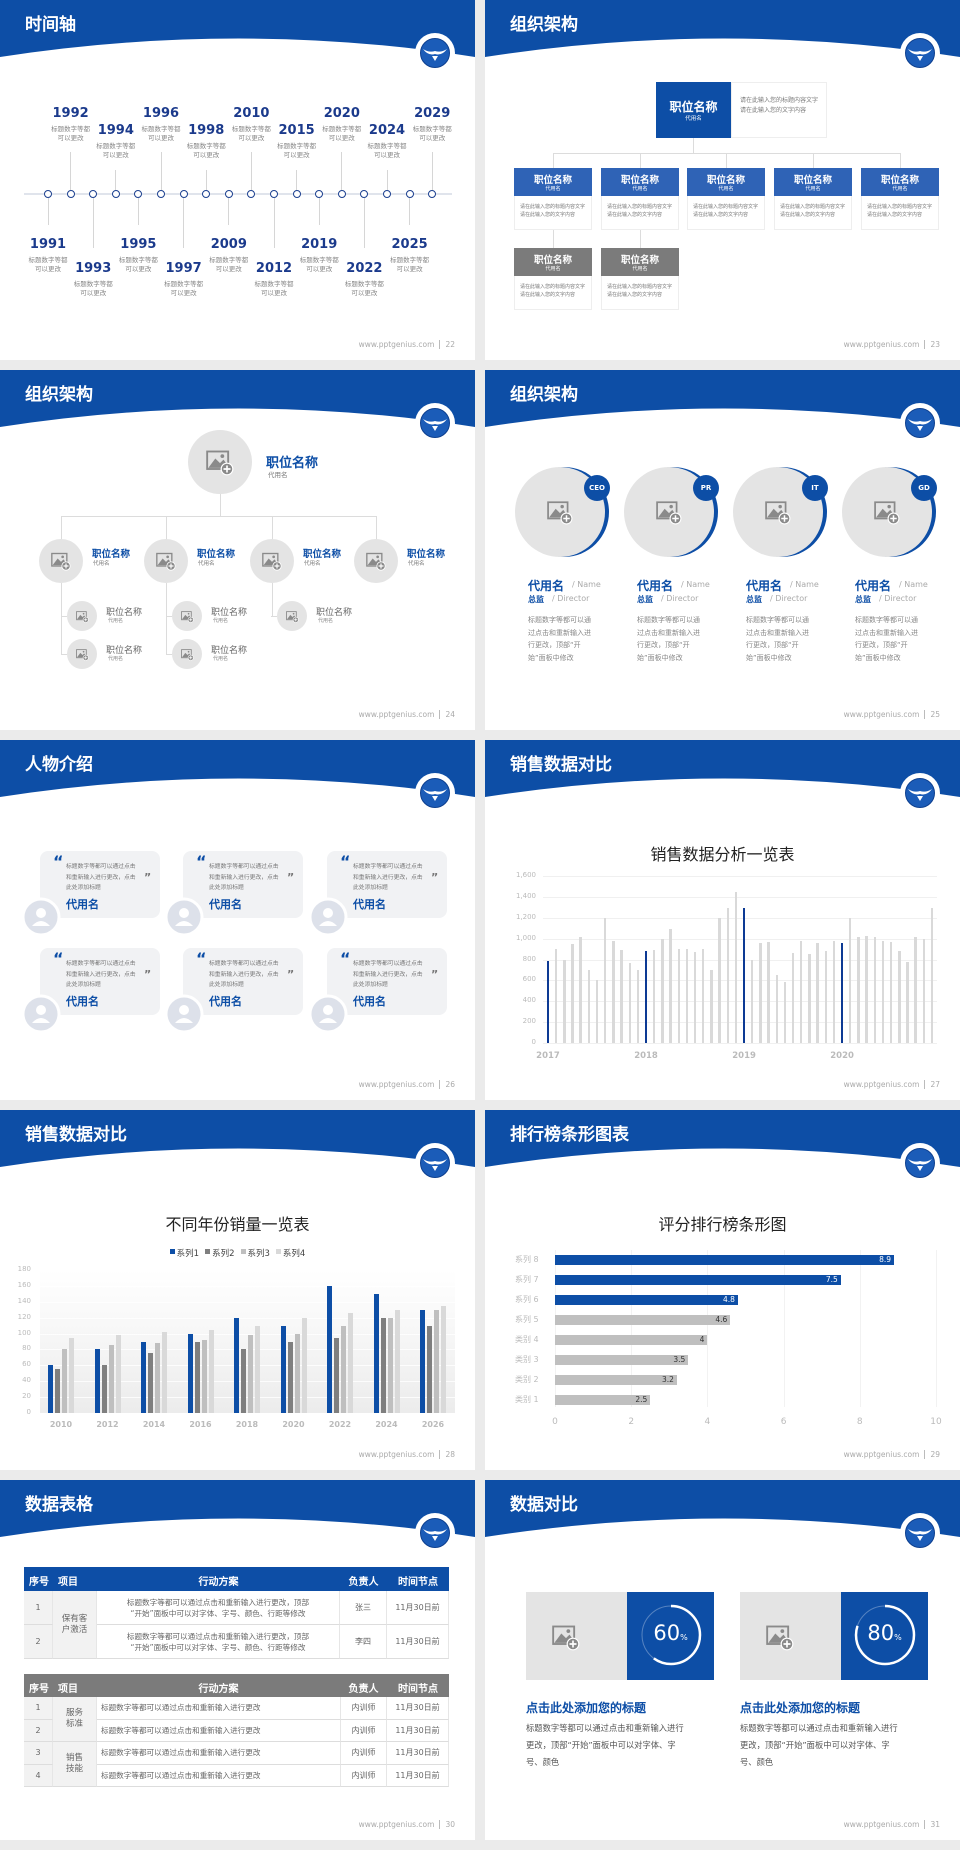 The image size is (960, 1850). Describe the element at coordinates (693, 110) in the screenshot. I see `org-top-box: 职位名称 代用名` at that location.